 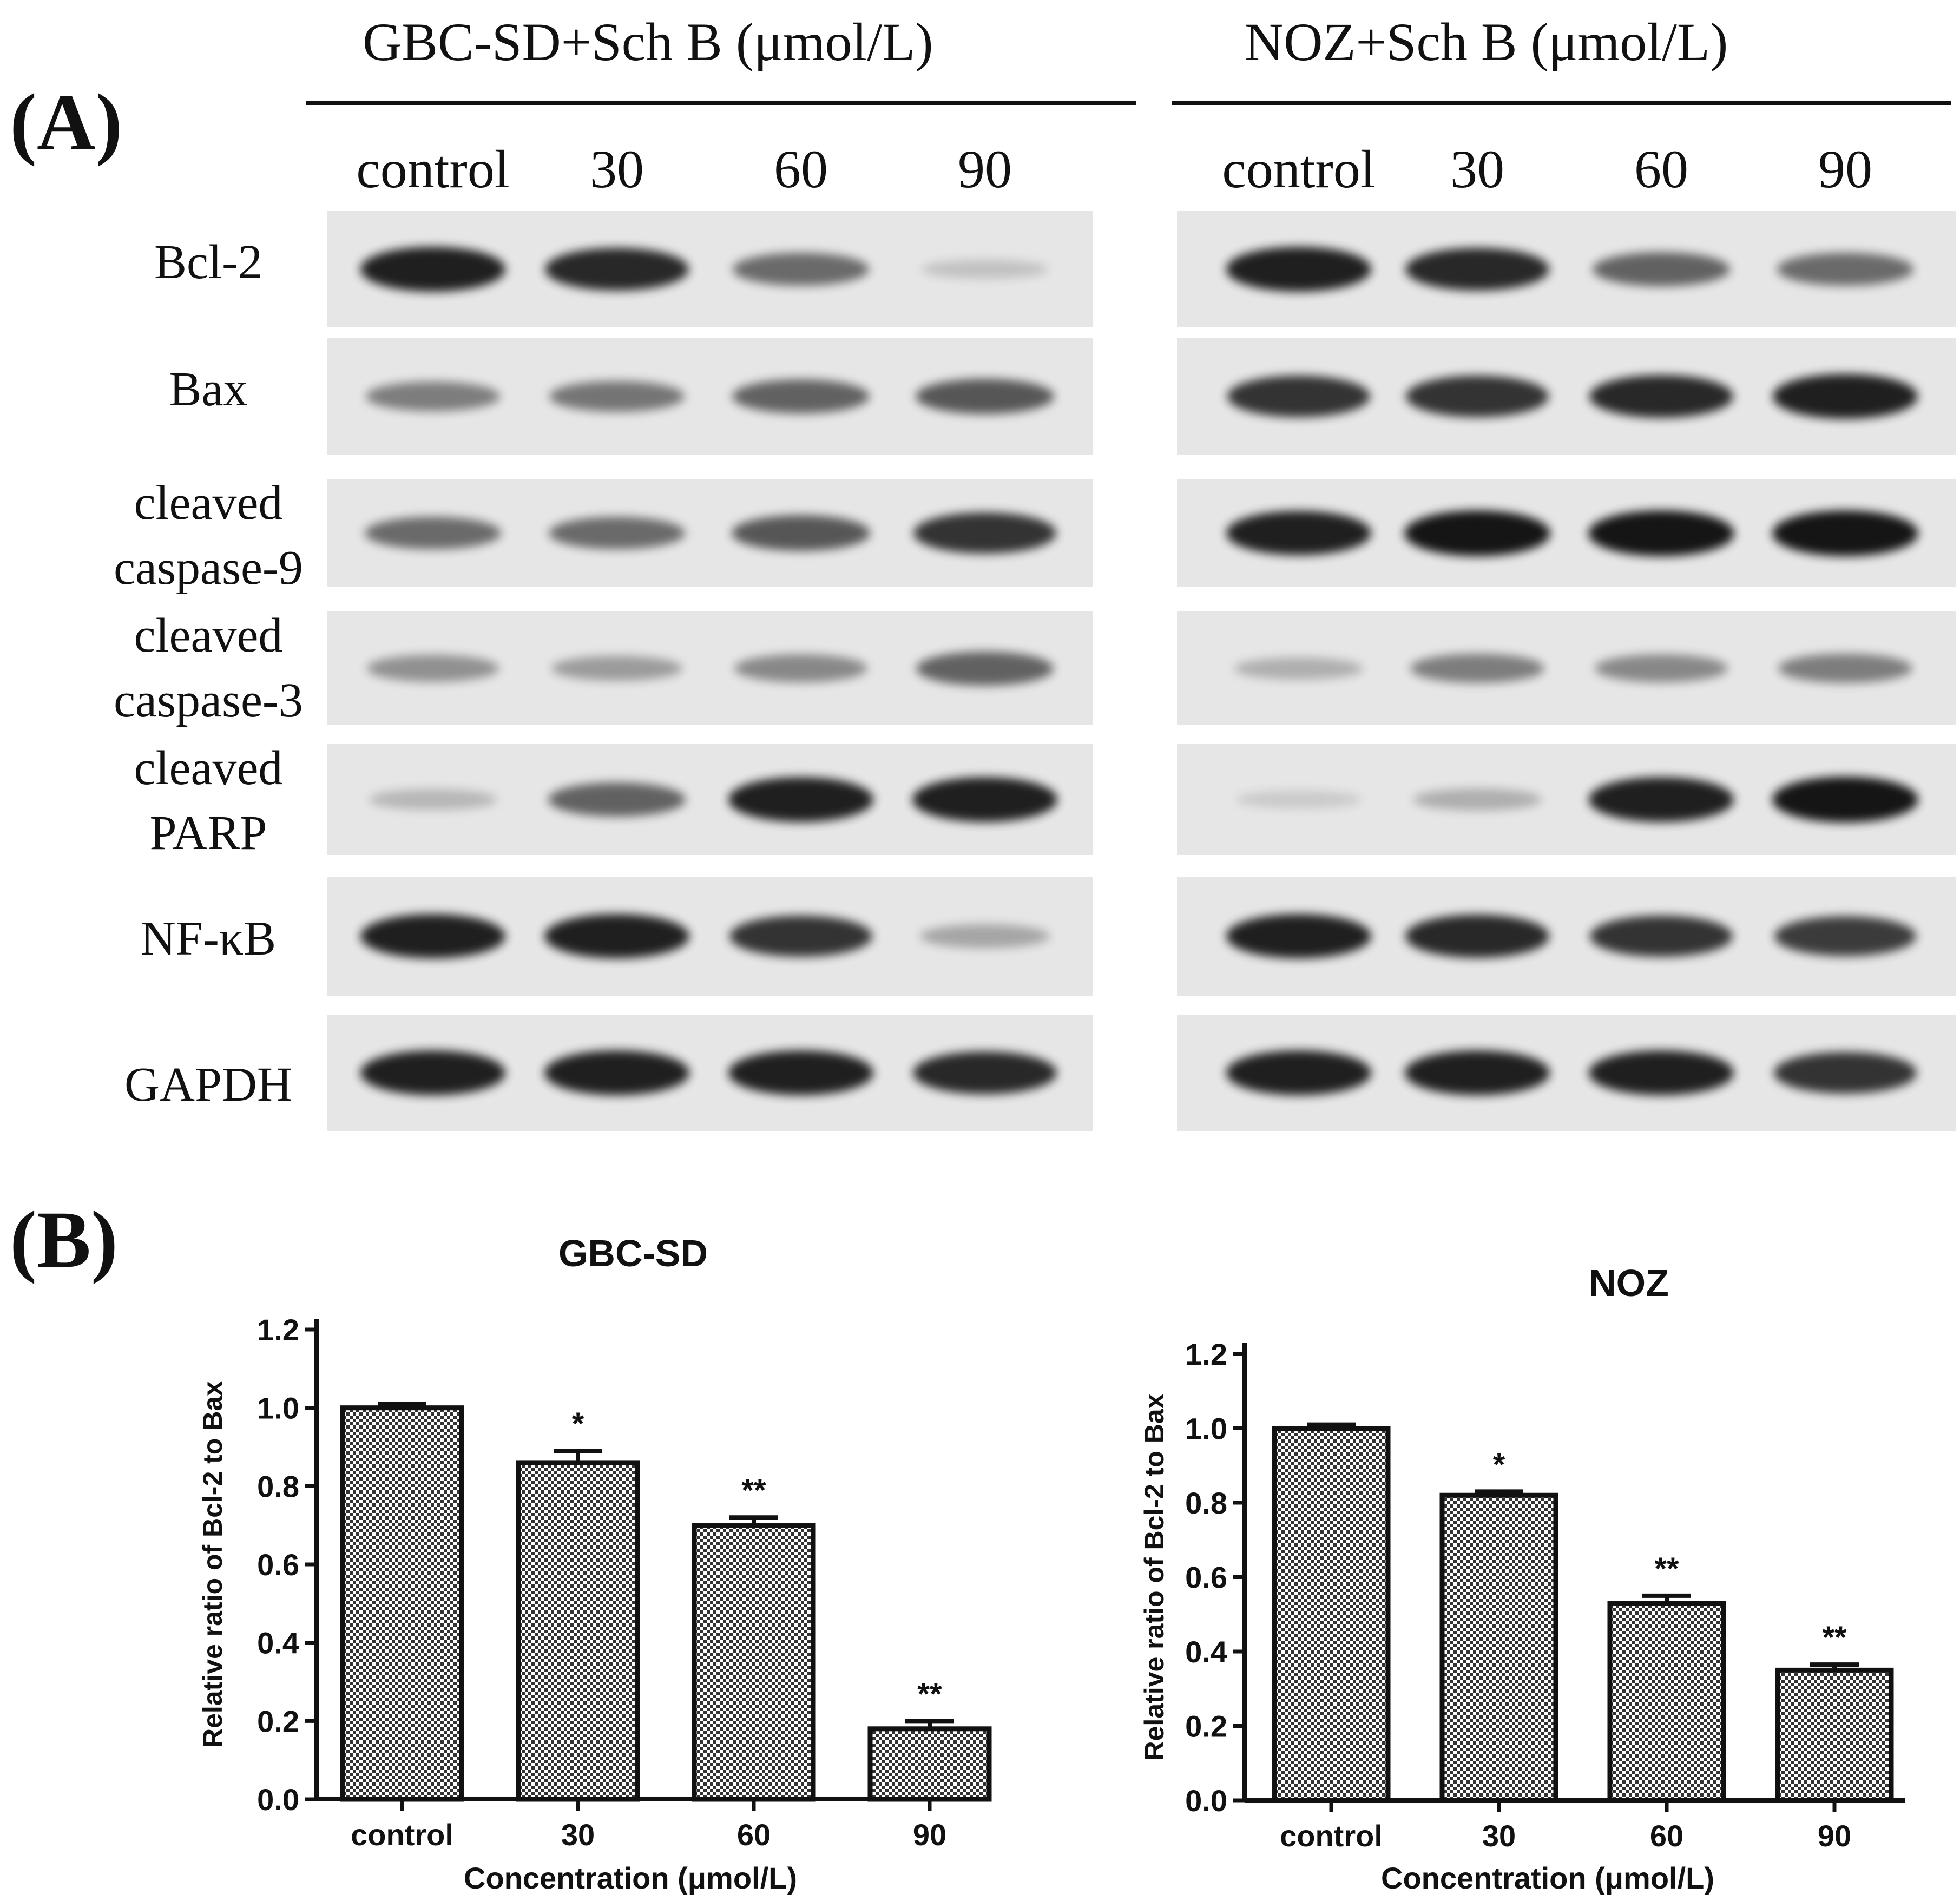 I want to click on x-tick-label: control, so click(x=1332, y=1836).